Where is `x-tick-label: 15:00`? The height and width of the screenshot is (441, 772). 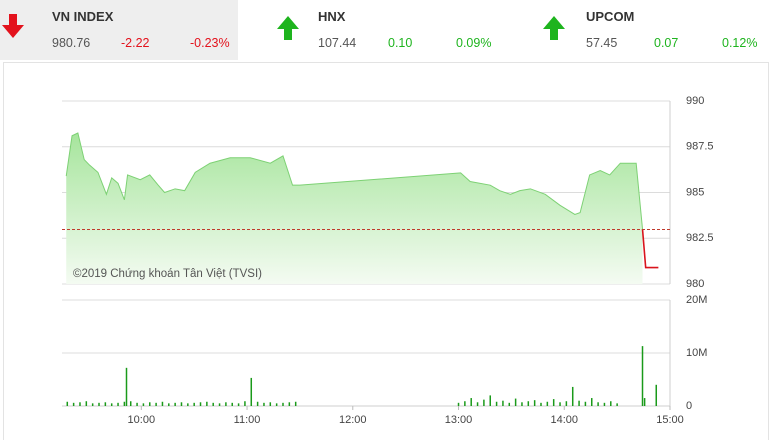 x-tick-label: 15:00 is located at coordinates (670, 420).